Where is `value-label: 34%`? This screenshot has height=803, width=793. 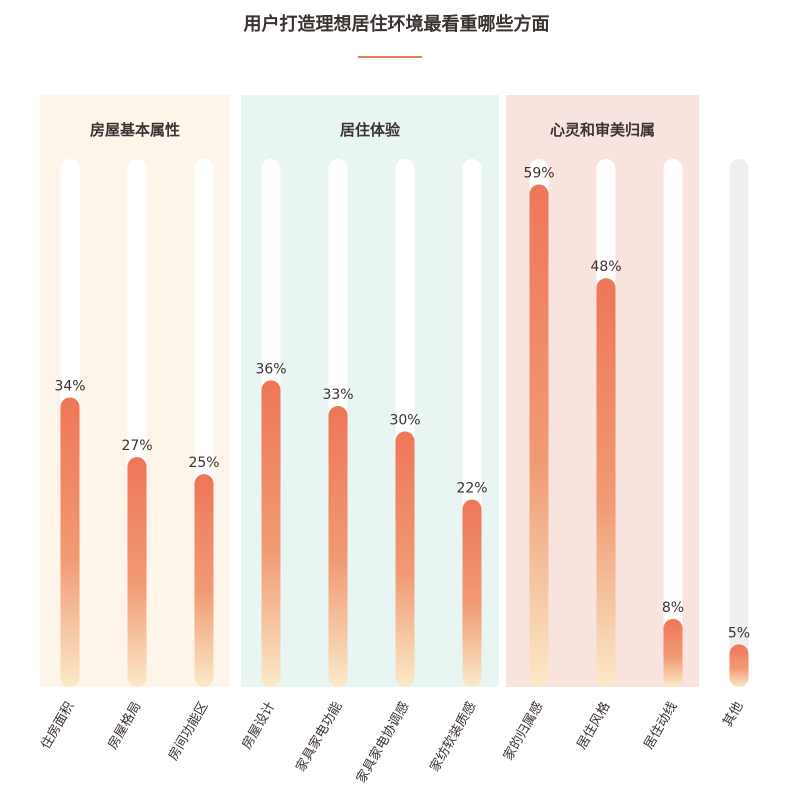 value-label: 34% is located at coordinates (69, 386).